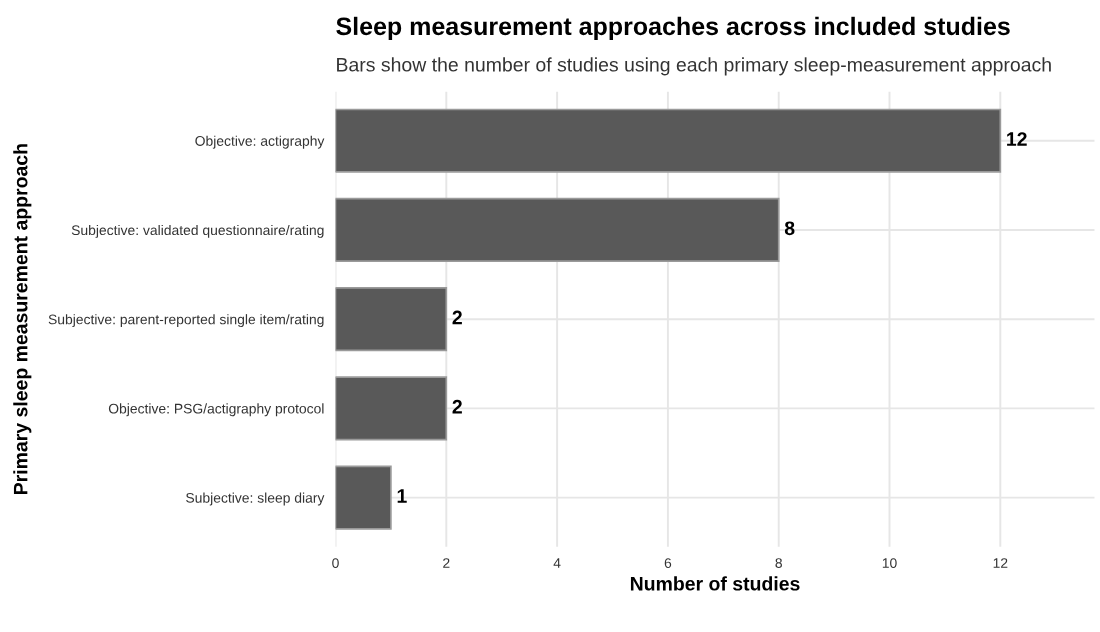 The height and width of the screenshot is (632, 1100). I want to click on chart-subtitle: Bars show the number of studies using each primary sleep-measurement approach, so click(694, 66).